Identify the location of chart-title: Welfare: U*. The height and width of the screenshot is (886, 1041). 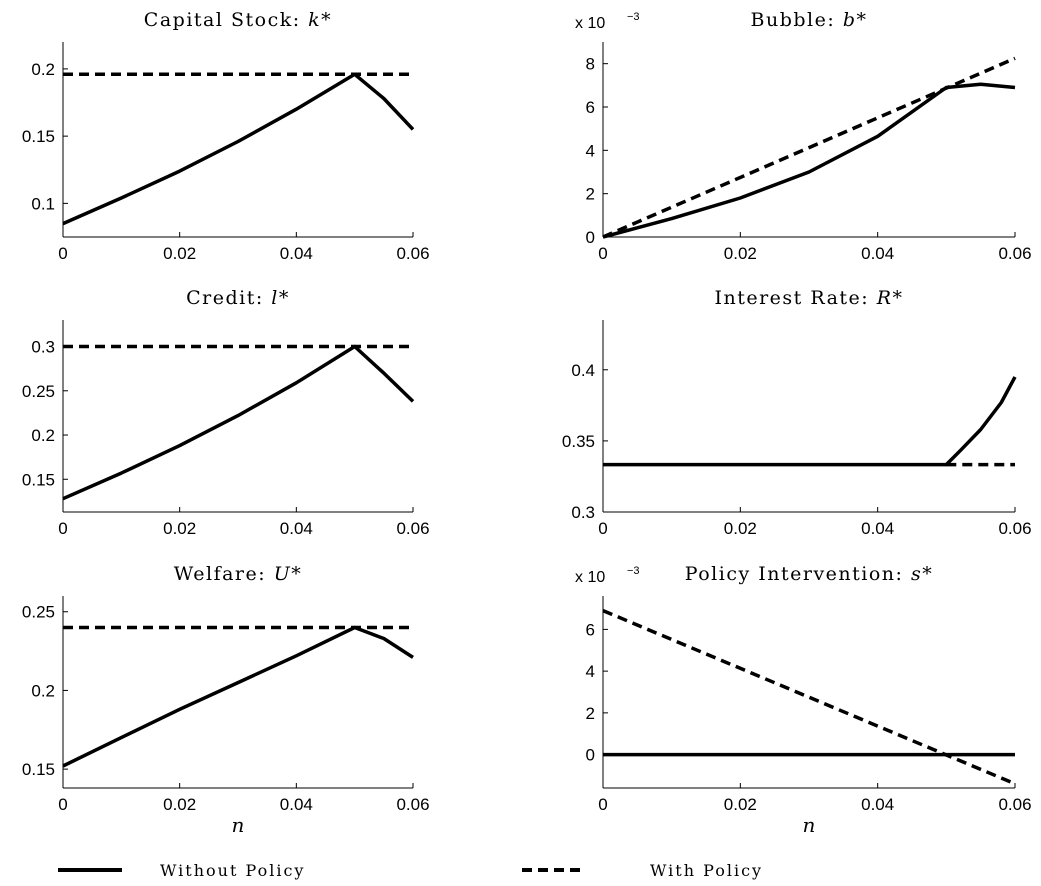
(238, 574).